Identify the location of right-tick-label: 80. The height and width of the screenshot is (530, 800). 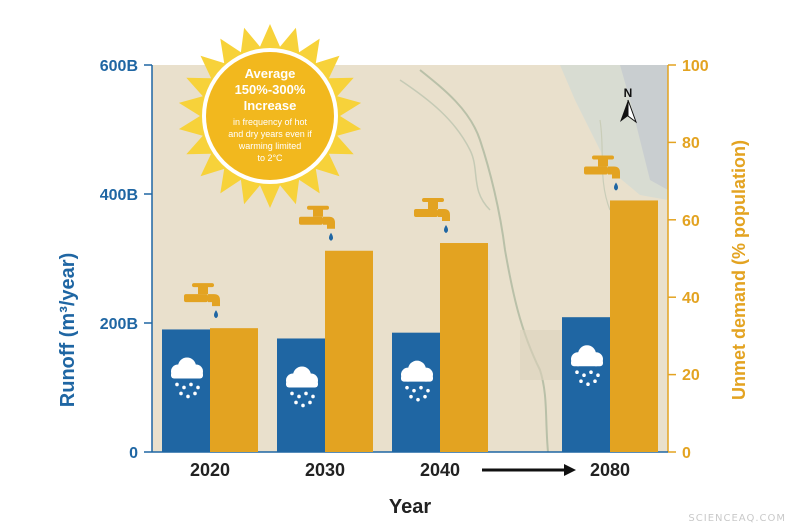
(691, 143).